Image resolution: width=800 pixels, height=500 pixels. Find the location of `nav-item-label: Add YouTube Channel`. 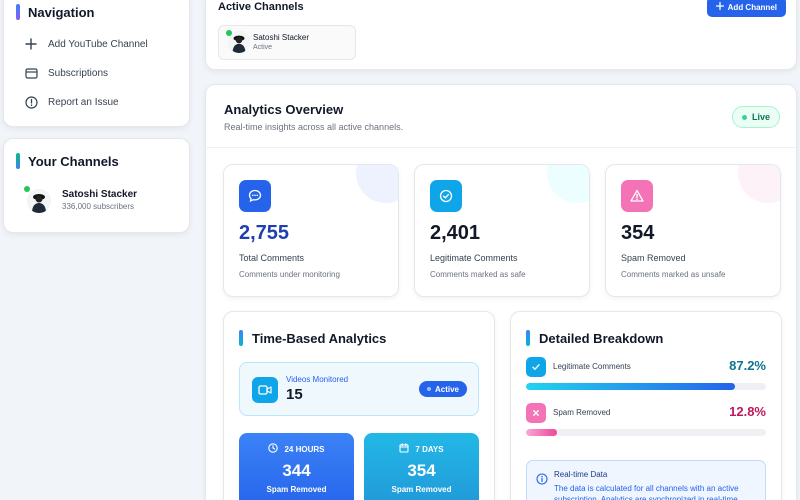

nav-item-label: Add YouTube Channel is located at coordinates (98, 44).